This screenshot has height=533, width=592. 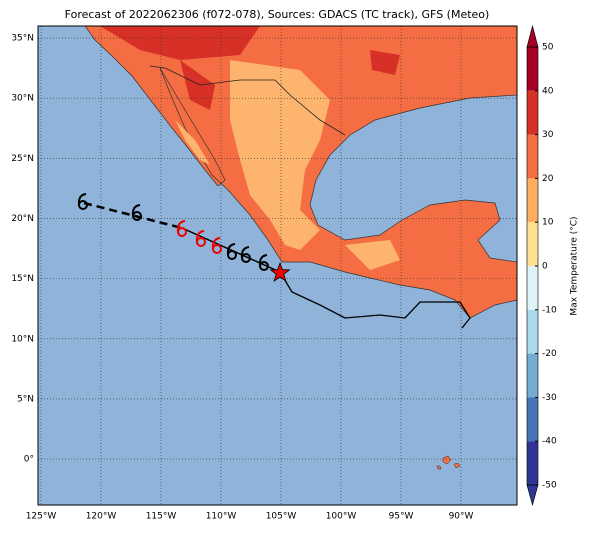 I want to click on colorbar-tick-label: -10, so click(x=549, y=310).